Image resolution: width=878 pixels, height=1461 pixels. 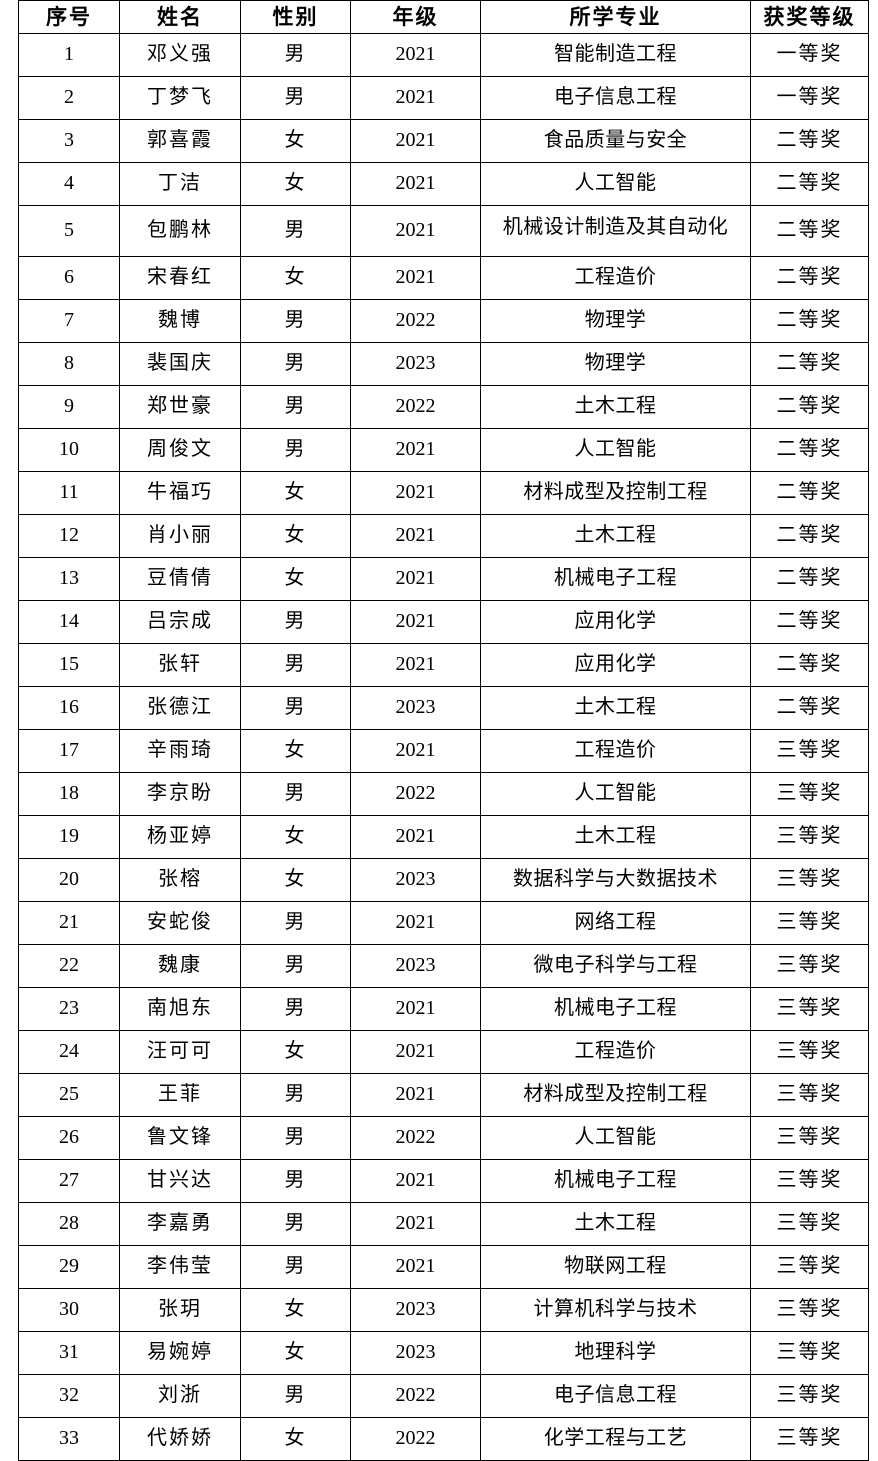 What do you see at coordinates (69, 751) in the screenshot?
I see `cell-index: 17` at bounding box center [69, 751].